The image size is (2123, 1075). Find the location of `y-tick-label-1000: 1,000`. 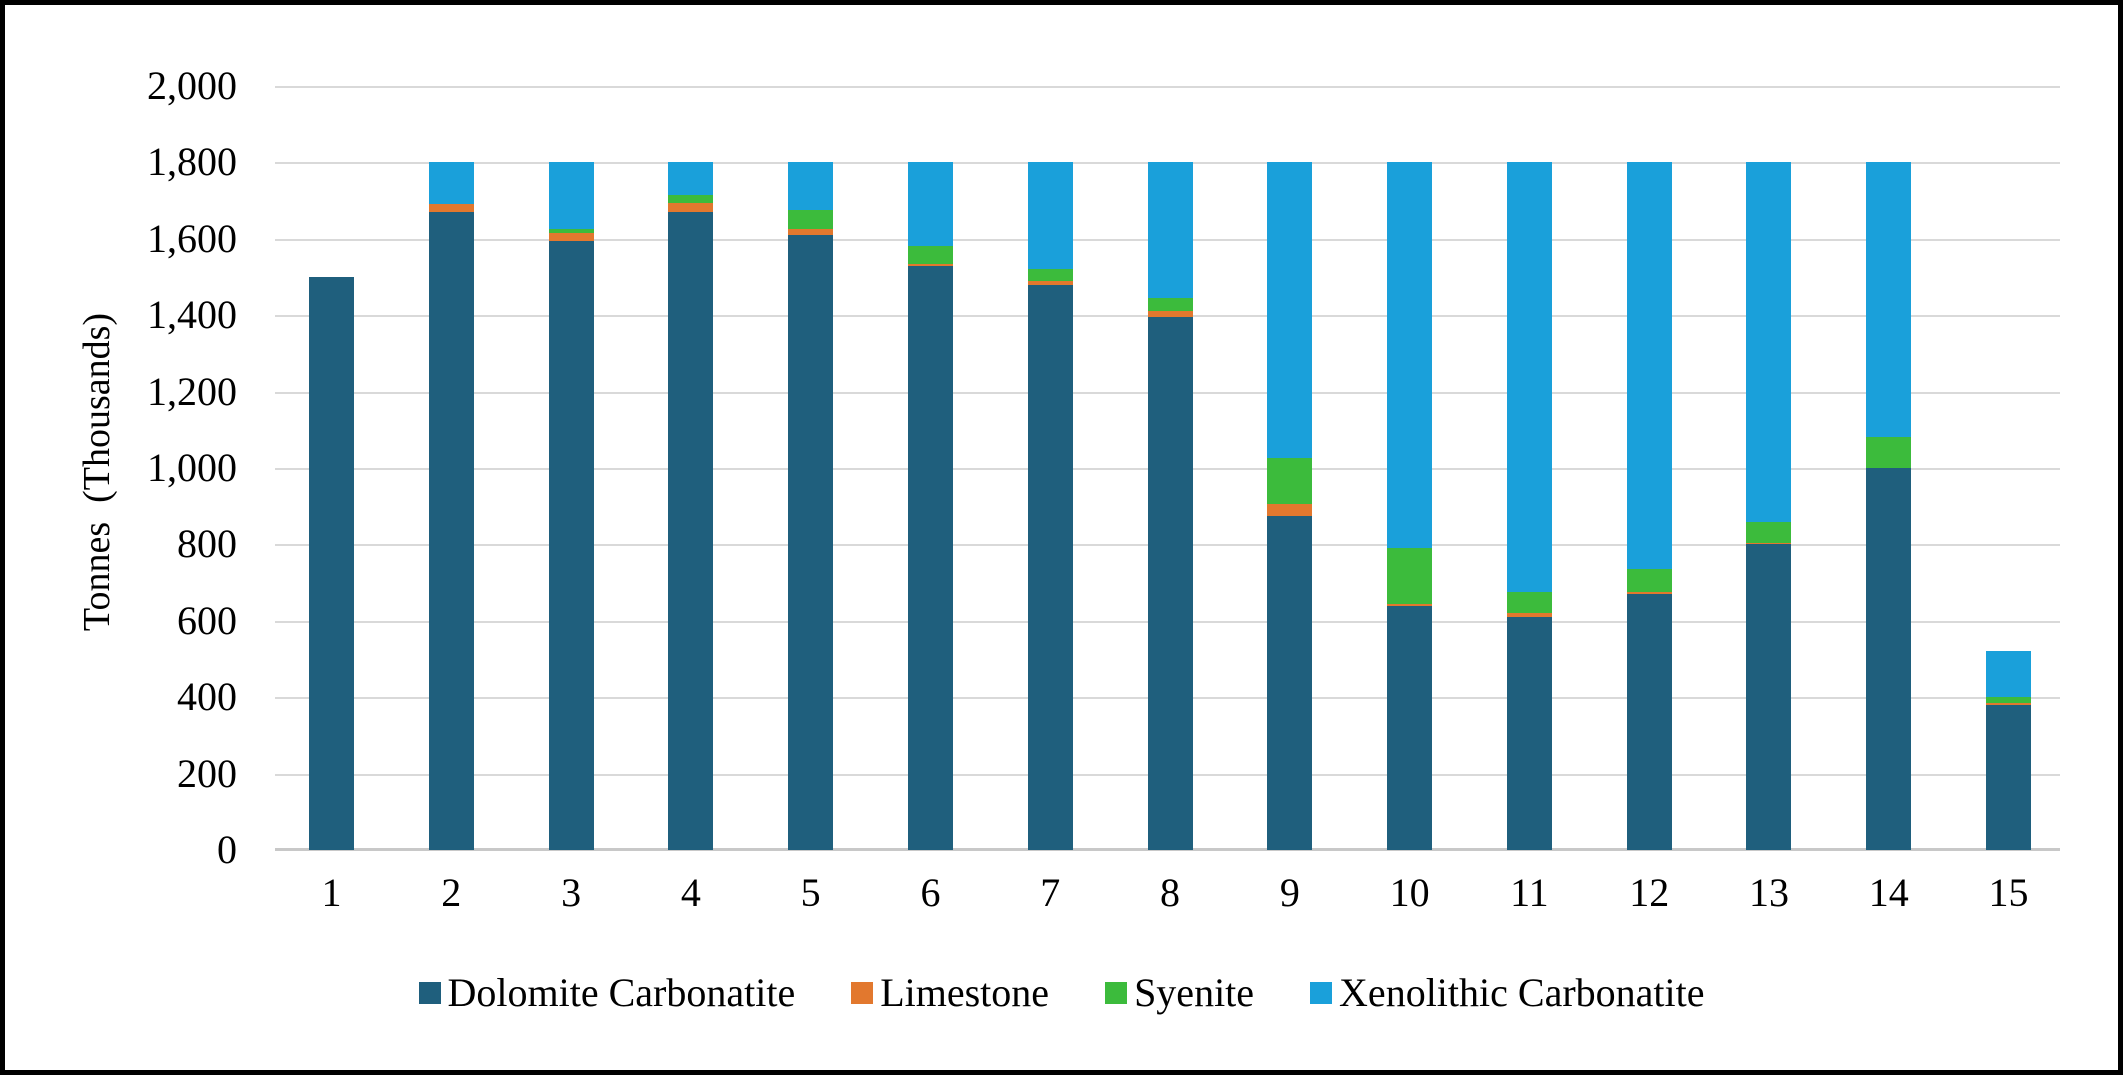

y-tick-label-1000: 1,000 is located at coordinates (192, 467).